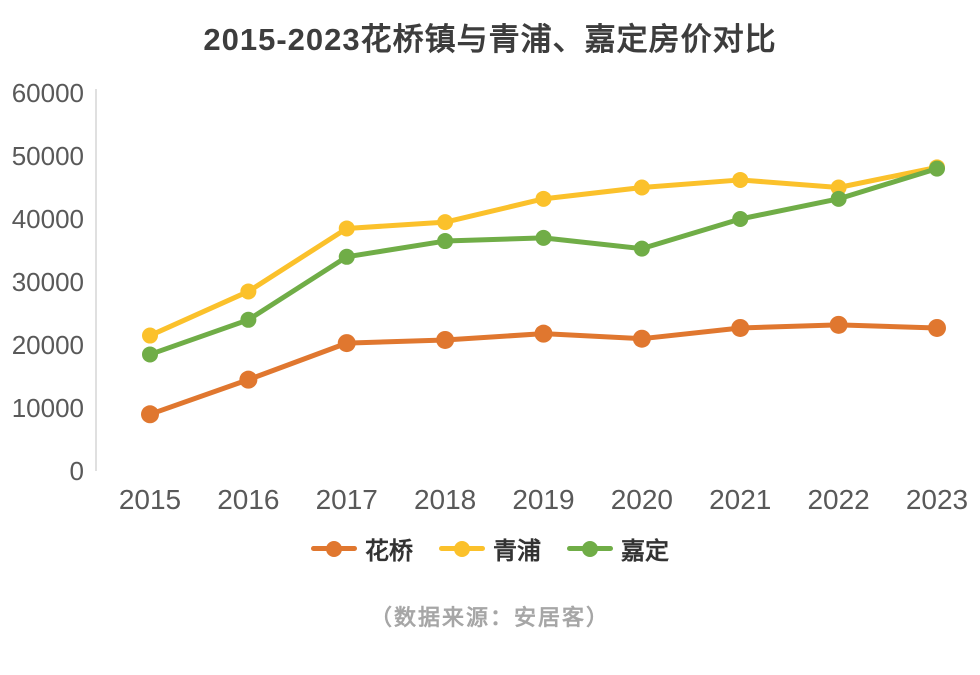  Describe the element at coordinates (489, 617) in the screenshot. I see `data-source-note: （数据来源：安居客）` at that location.